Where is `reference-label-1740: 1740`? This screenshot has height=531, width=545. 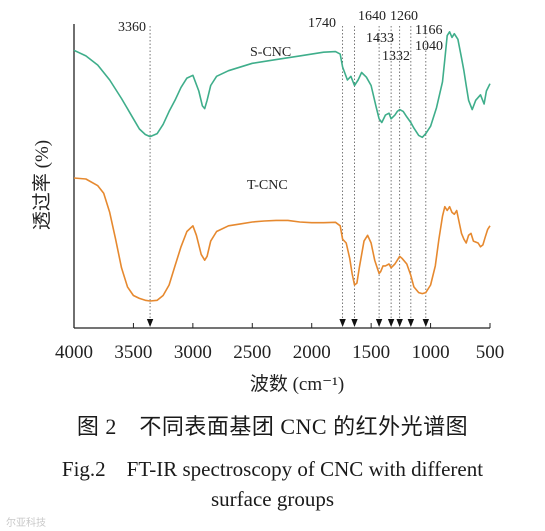
reference-label-1740: 1740 is located at coordinates (322, 23).